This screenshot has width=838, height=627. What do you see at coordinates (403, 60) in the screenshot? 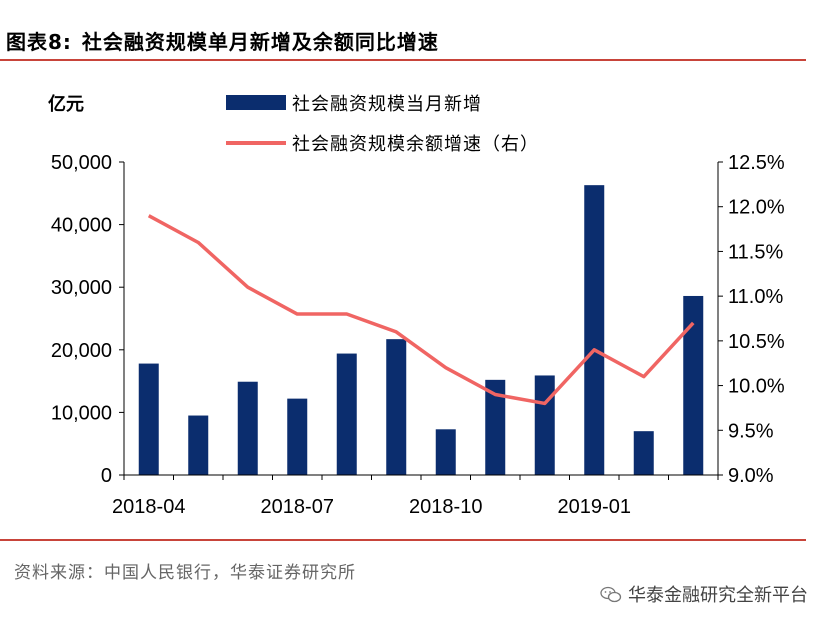
I see `top-rule` at bounding box center [403, 60].